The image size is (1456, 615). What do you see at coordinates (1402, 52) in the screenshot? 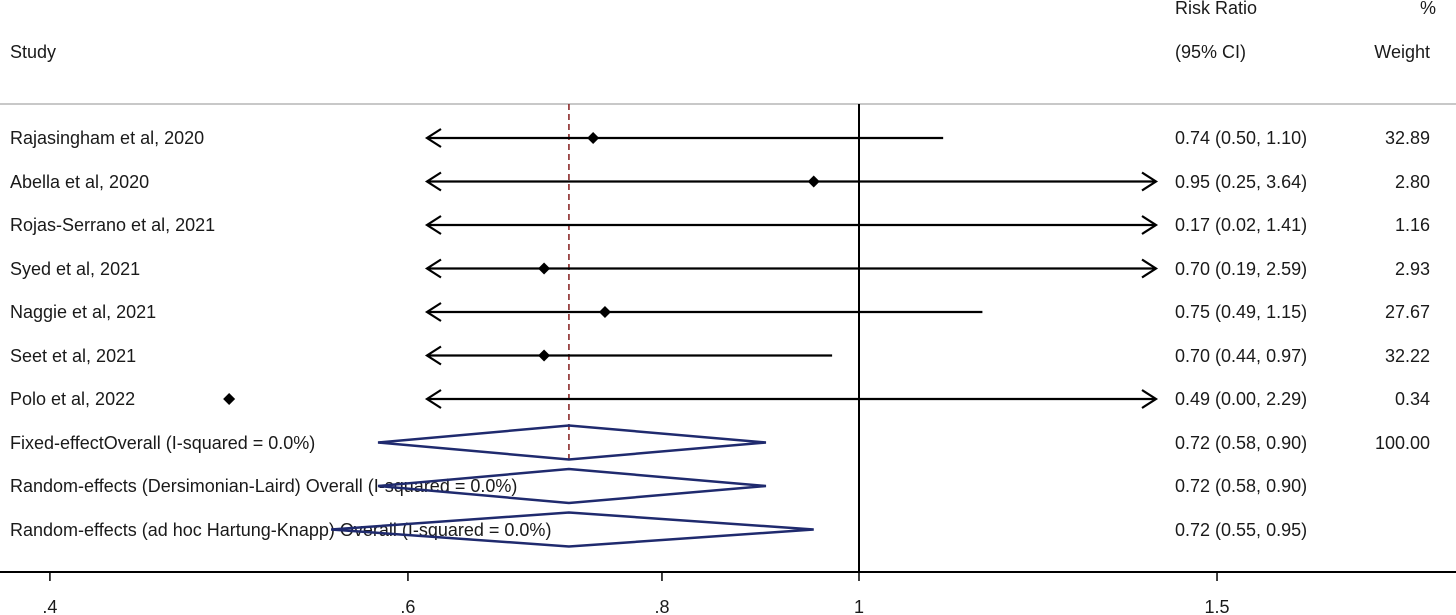
I see `weight-header: Weight` at bounding box center [1402, 52].